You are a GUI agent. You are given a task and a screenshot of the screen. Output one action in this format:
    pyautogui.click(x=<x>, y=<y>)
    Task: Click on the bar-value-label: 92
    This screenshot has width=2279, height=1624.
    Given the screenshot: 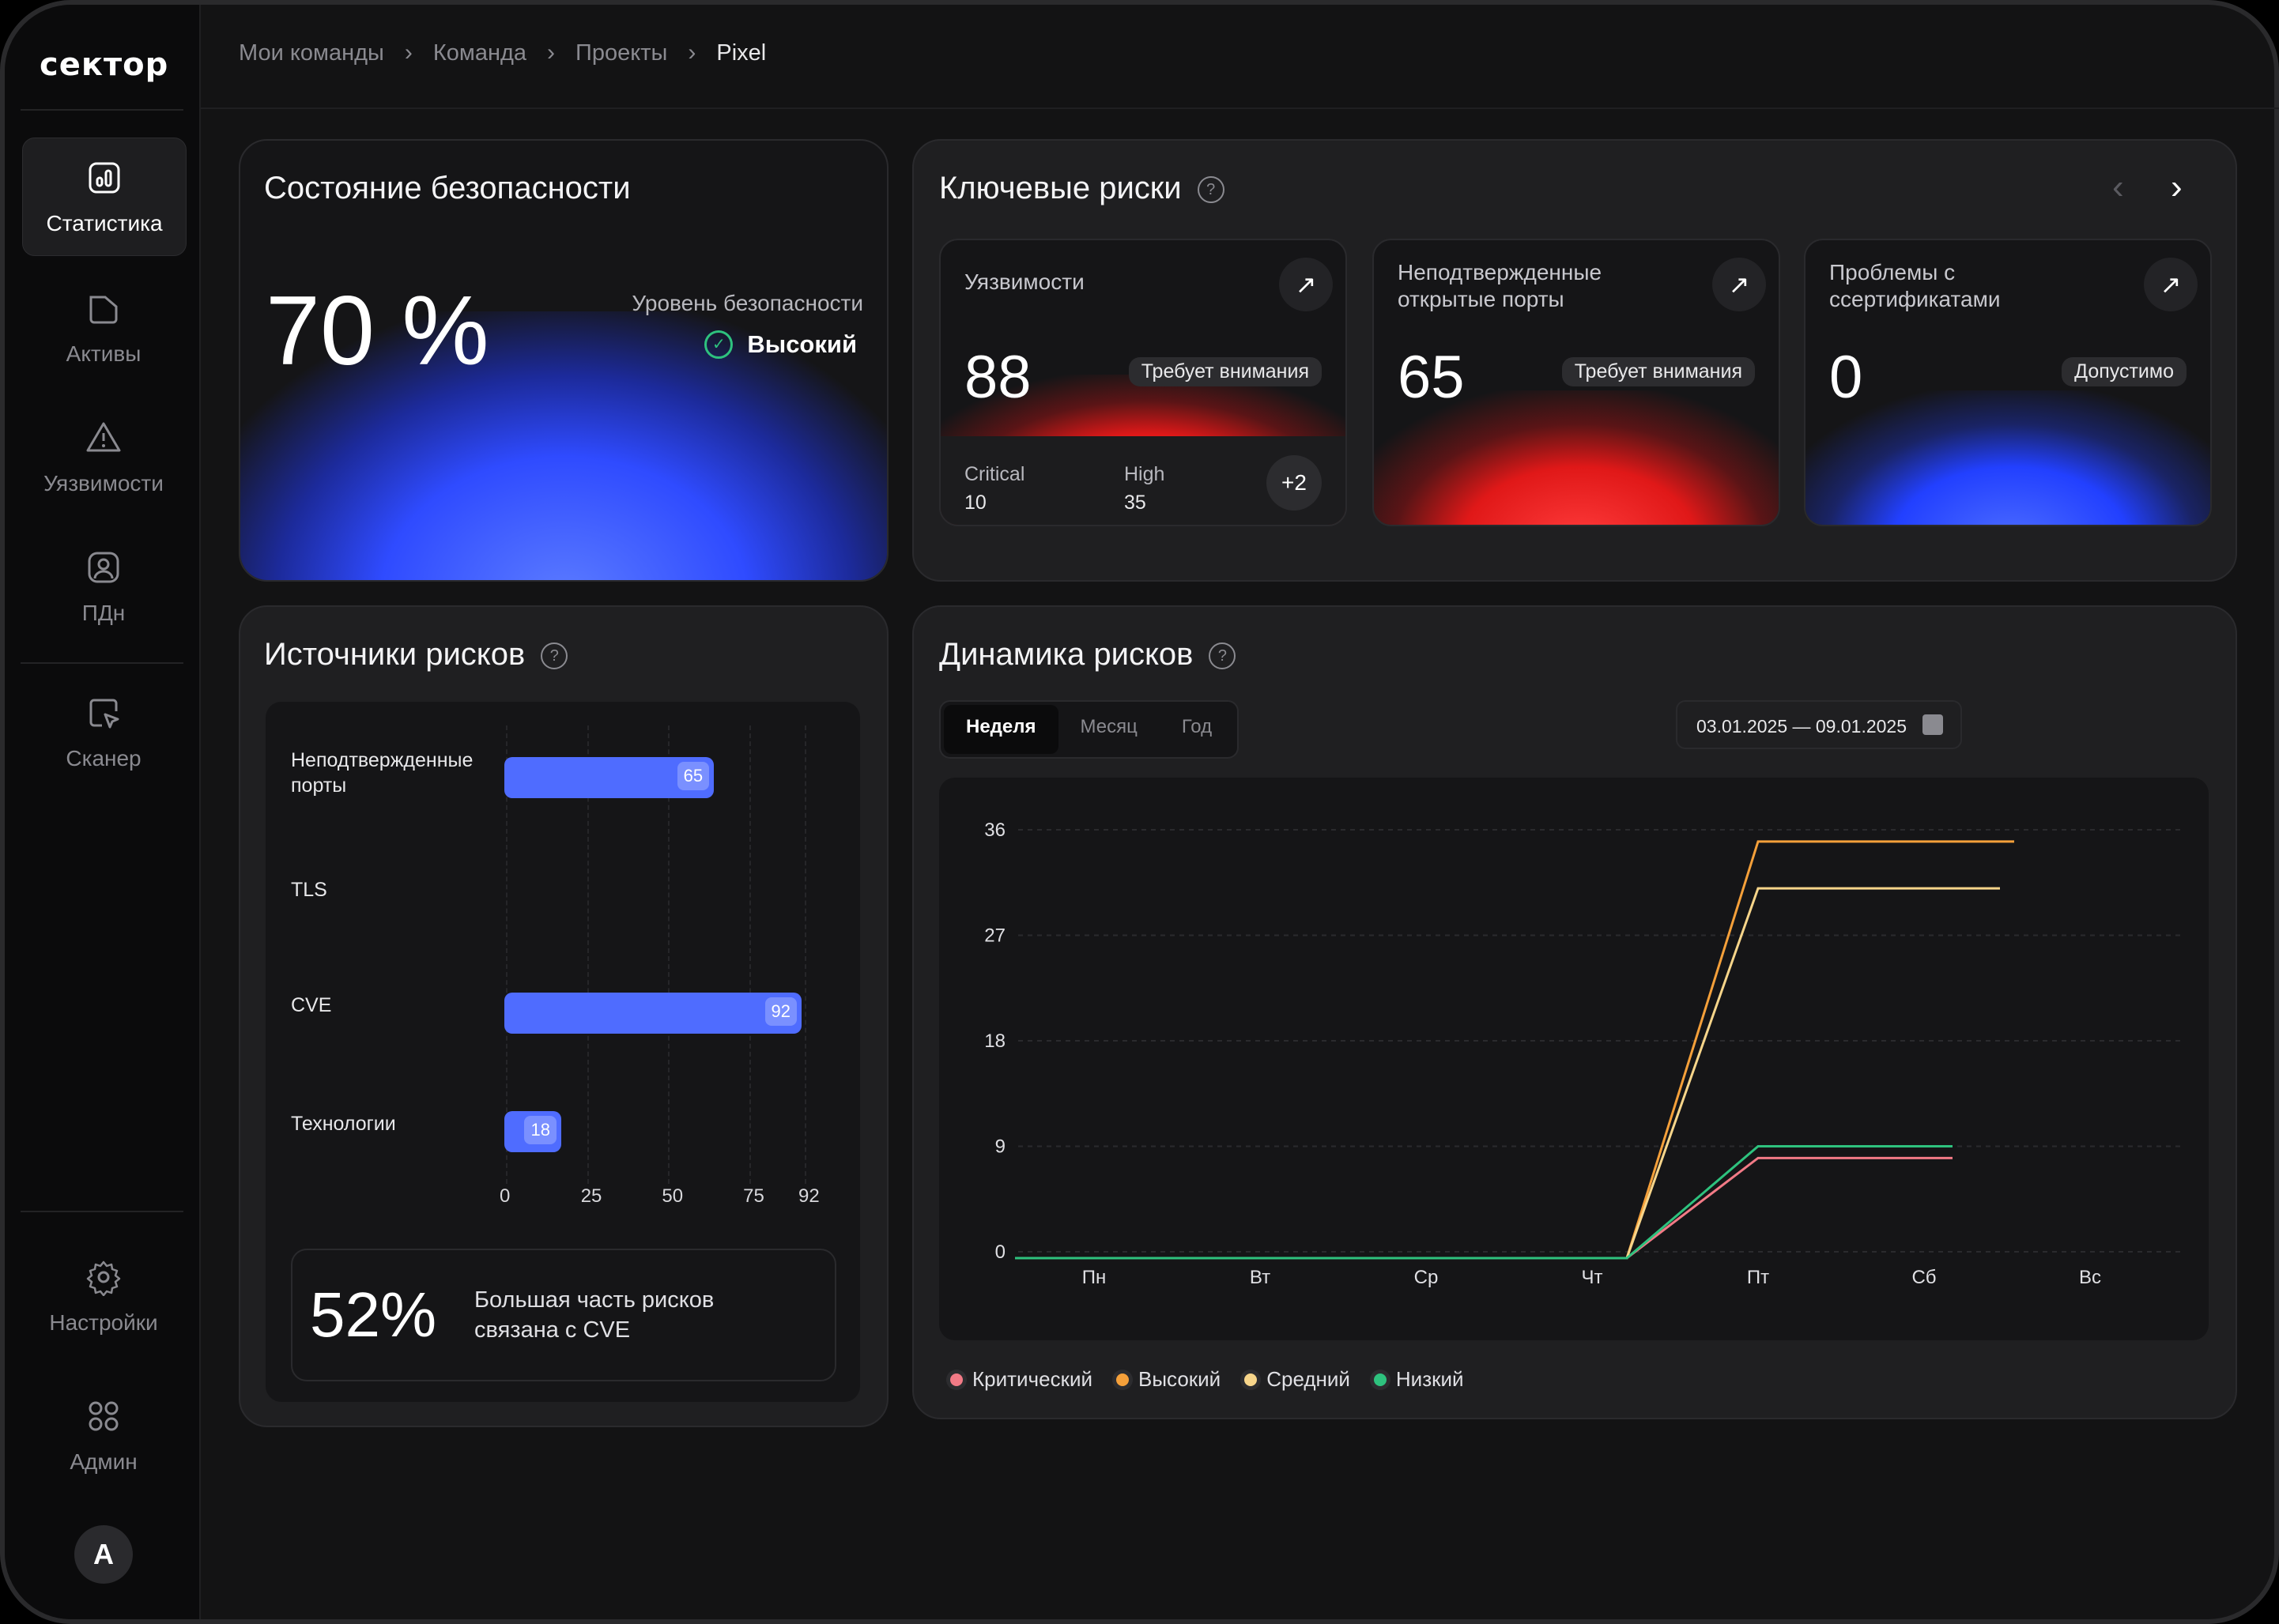 What is the action you would take?
    pyautogui.click(x=780, y=1012)
    